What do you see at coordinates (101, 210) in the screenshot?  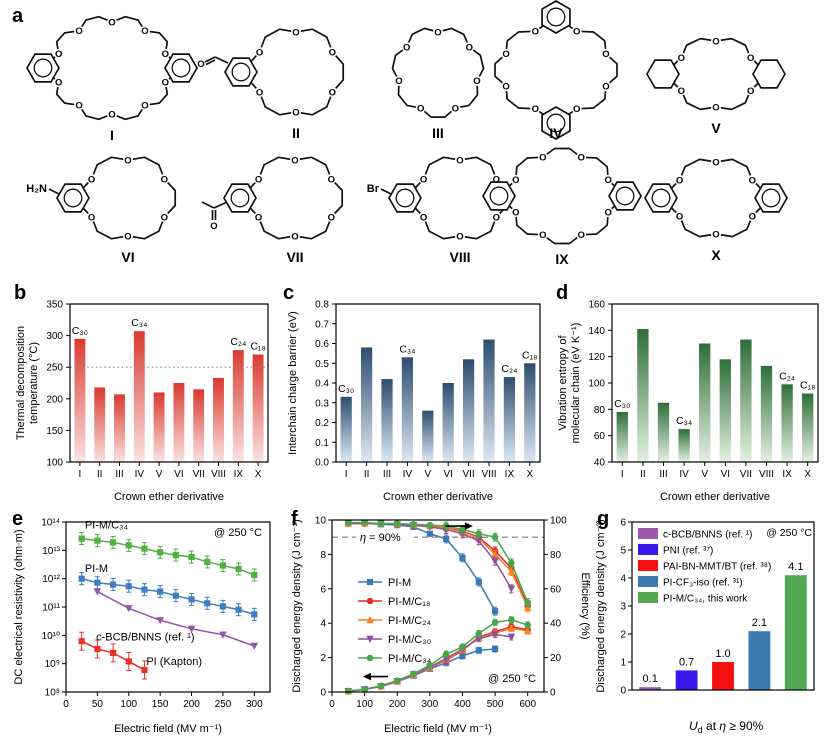 I see `structure-VI: O O O O O O H₂N VI` at bounding box center [101, 210].